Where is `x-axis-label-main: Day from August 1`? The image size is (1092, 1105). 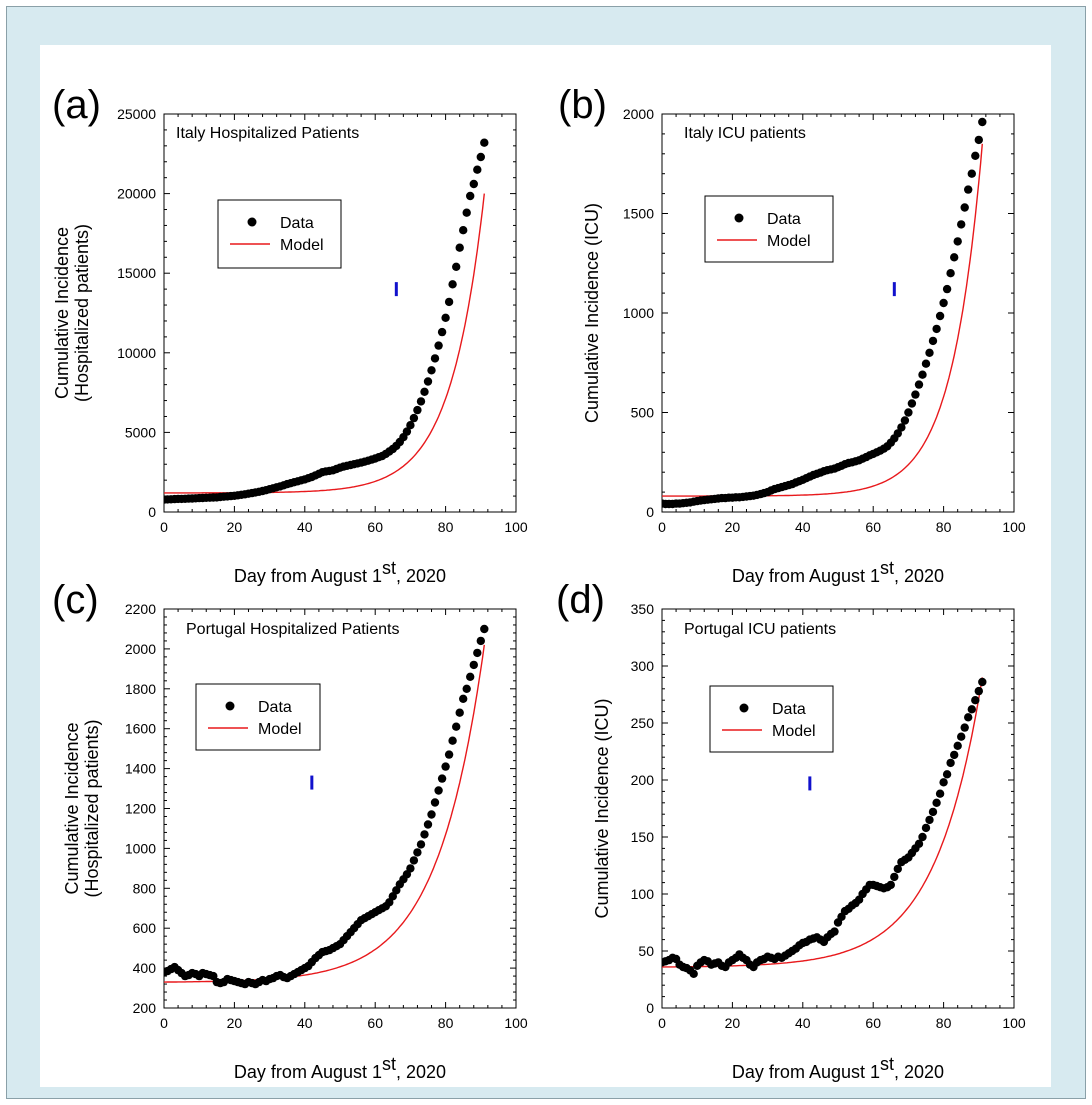
x-axis-label-main: Day from August 1 is located at coordinates (806, 576).